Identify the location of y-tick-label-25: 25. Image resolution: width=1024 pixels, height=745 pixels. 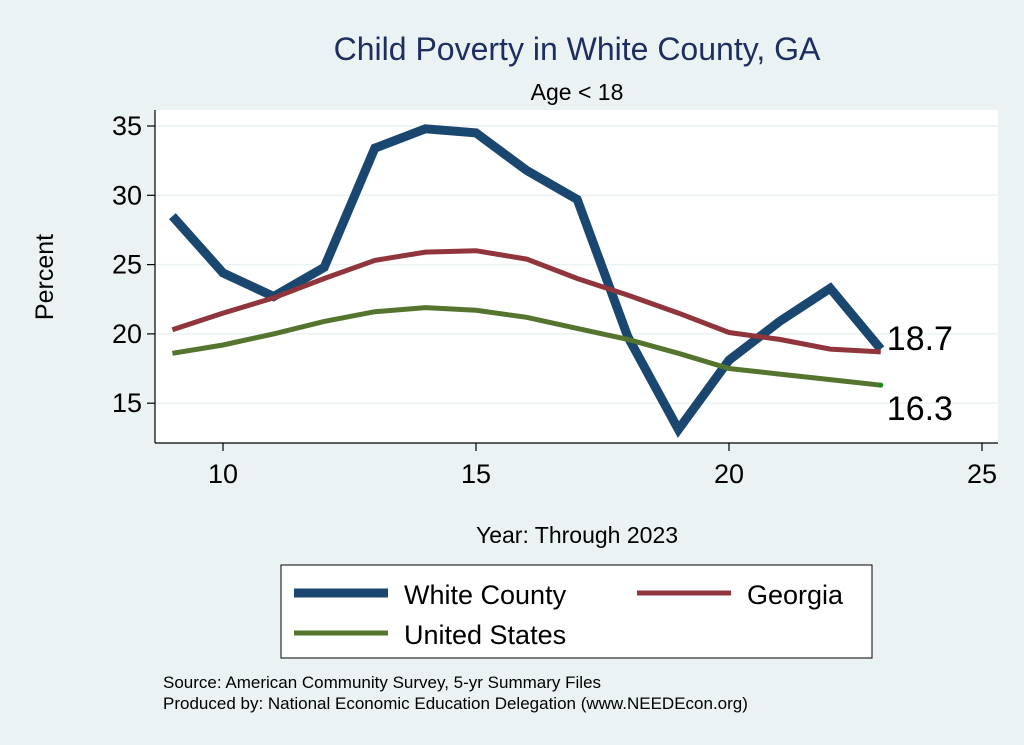
(127, 265).